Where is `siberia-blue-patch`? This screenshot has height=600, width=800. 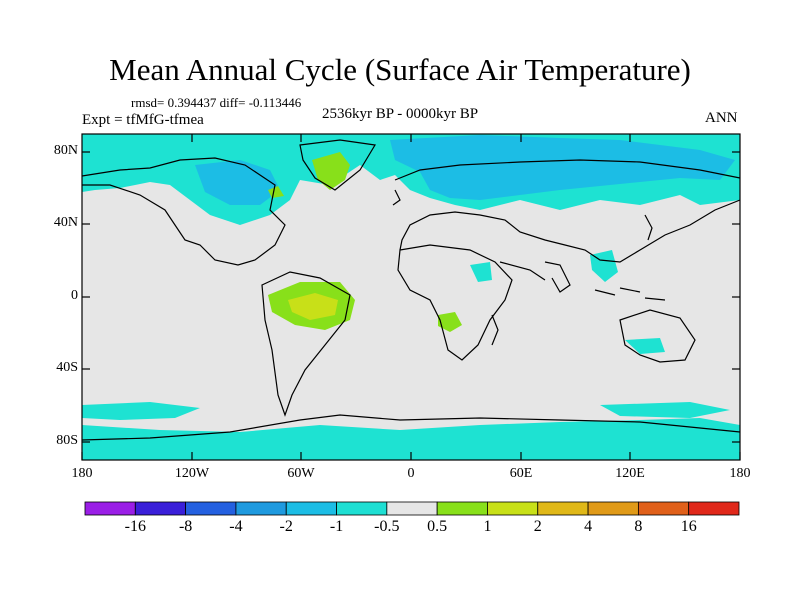
siberia-blue-patch is located at coordinates (562, 167).